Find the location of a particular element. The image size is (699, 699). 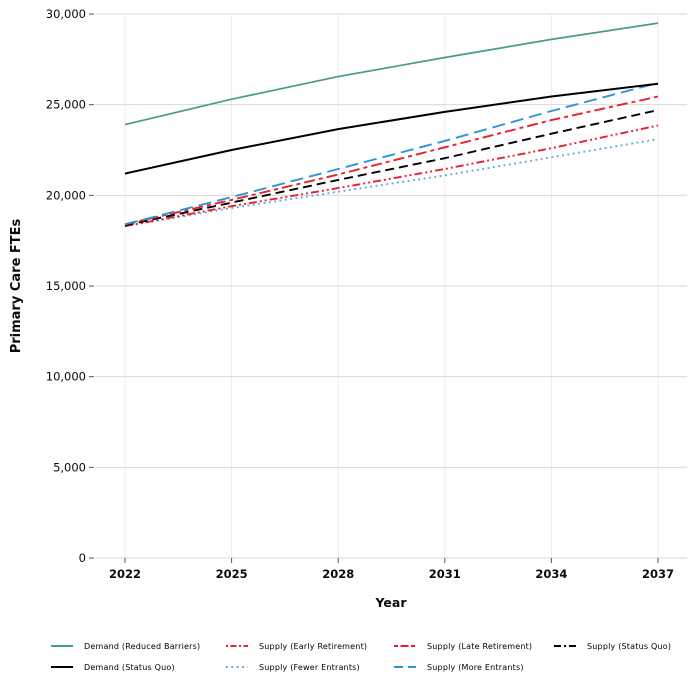

legend-item: Demand (Reduced Barriers) is located at coordinates (125, 646).